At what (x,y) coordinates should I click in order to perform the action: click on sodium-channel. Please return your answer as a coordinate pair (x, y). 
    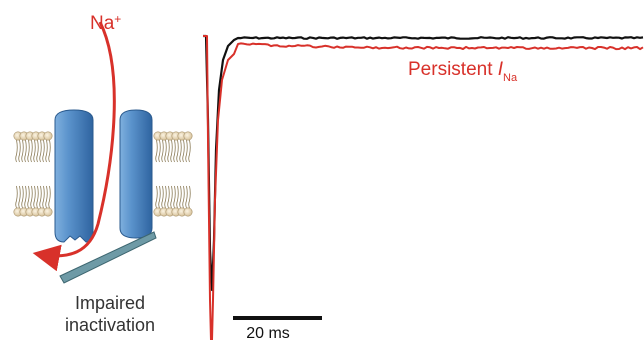
    Looking at the image, I should click on (105, 196).